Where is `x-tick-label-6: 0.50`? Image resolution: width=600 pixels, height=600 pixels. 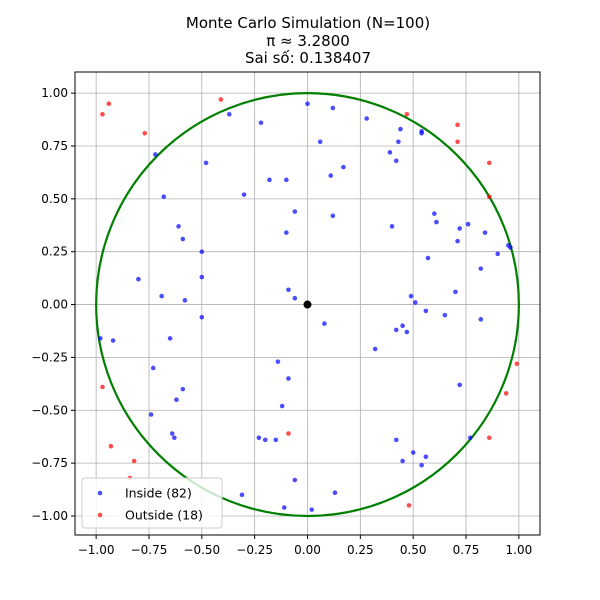 x-tick-label-6: 0.50 is located at coordinates (413, 550).